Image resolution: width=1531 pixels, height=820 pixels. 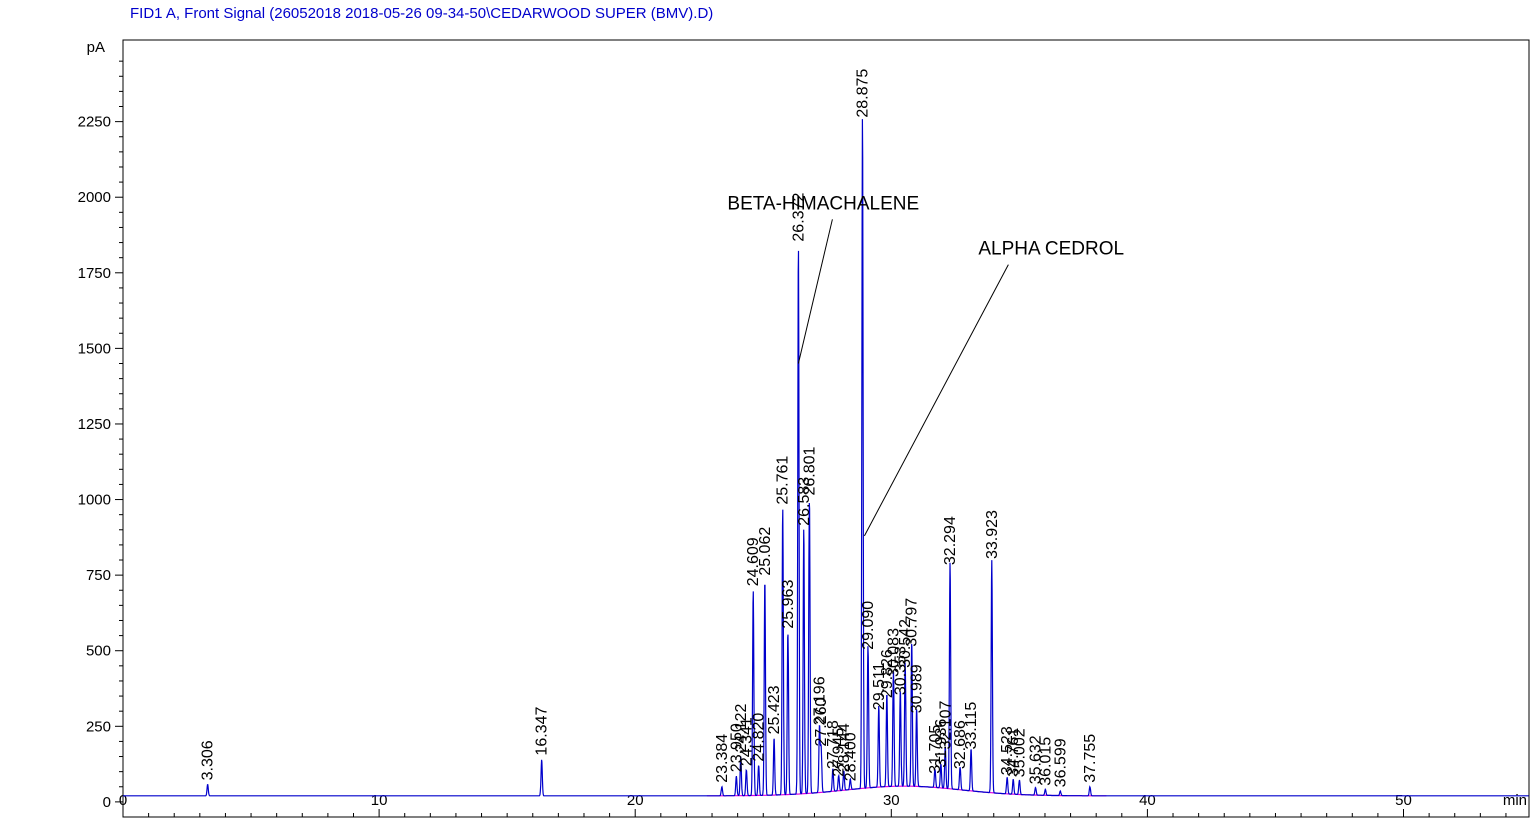 What do you see at coordinates (971, 726) in the screenshot?
I see `peak-label: 33.115` at bounding box center [971, 726].